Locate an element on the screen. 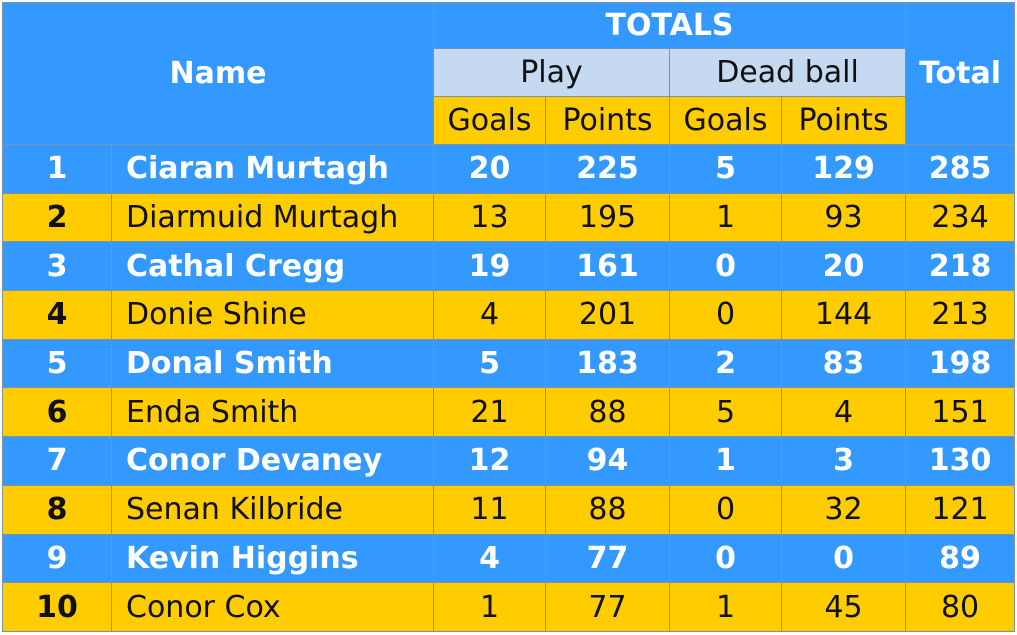  table-row: 7 Conor Devaney 12 94 1 3 130 is located at coordinates (509, 461).